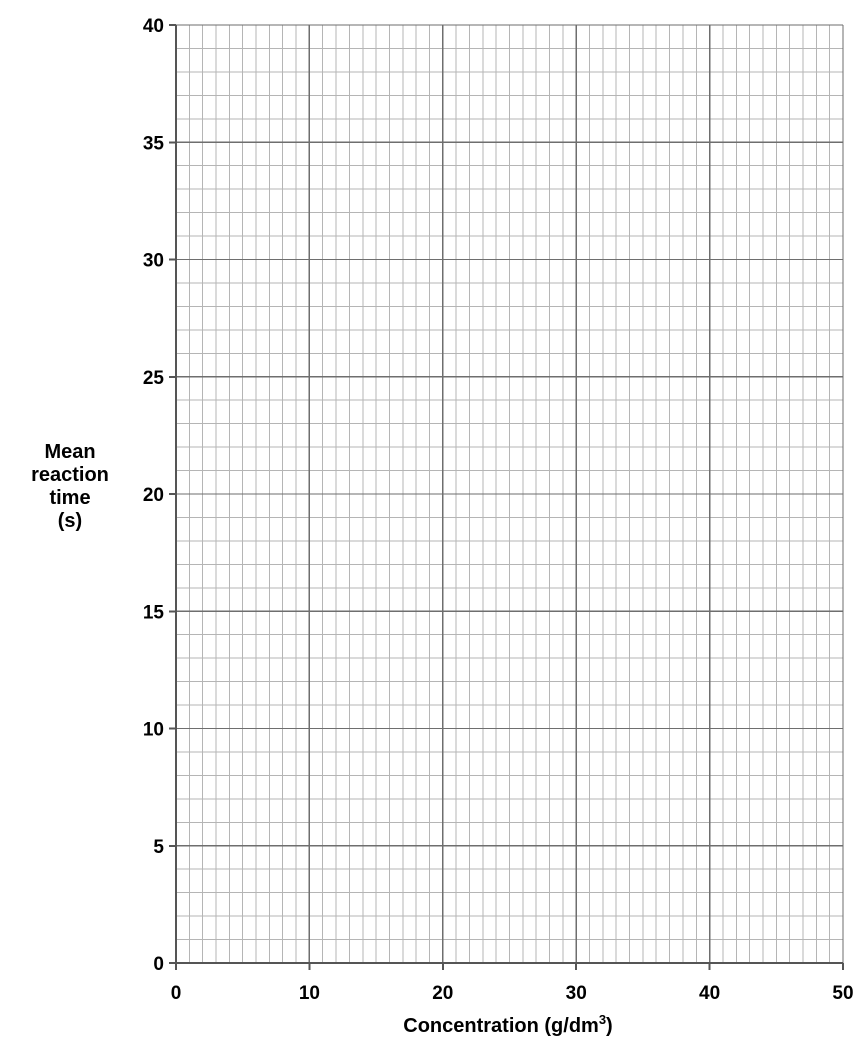 The width and height of the screenshot is (861, 1050). I want to click on x-axis-title-superscript: 3, so click(602, 1019).